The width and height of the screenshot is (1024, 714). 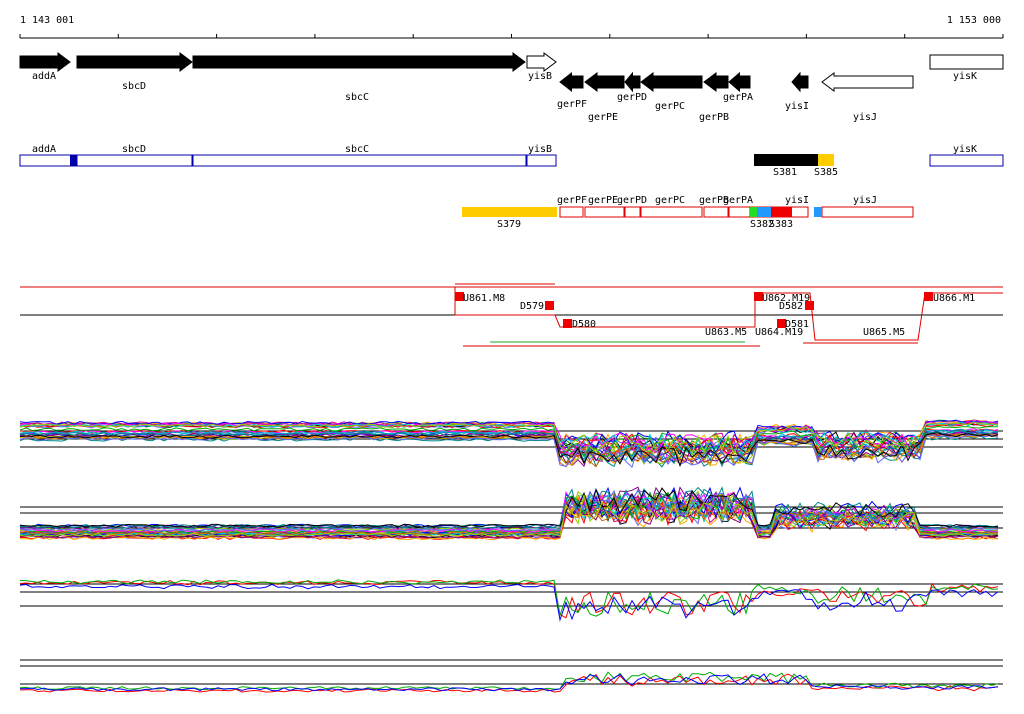 I want to click on gene-label: sbcD, so click(x=134, y=86).